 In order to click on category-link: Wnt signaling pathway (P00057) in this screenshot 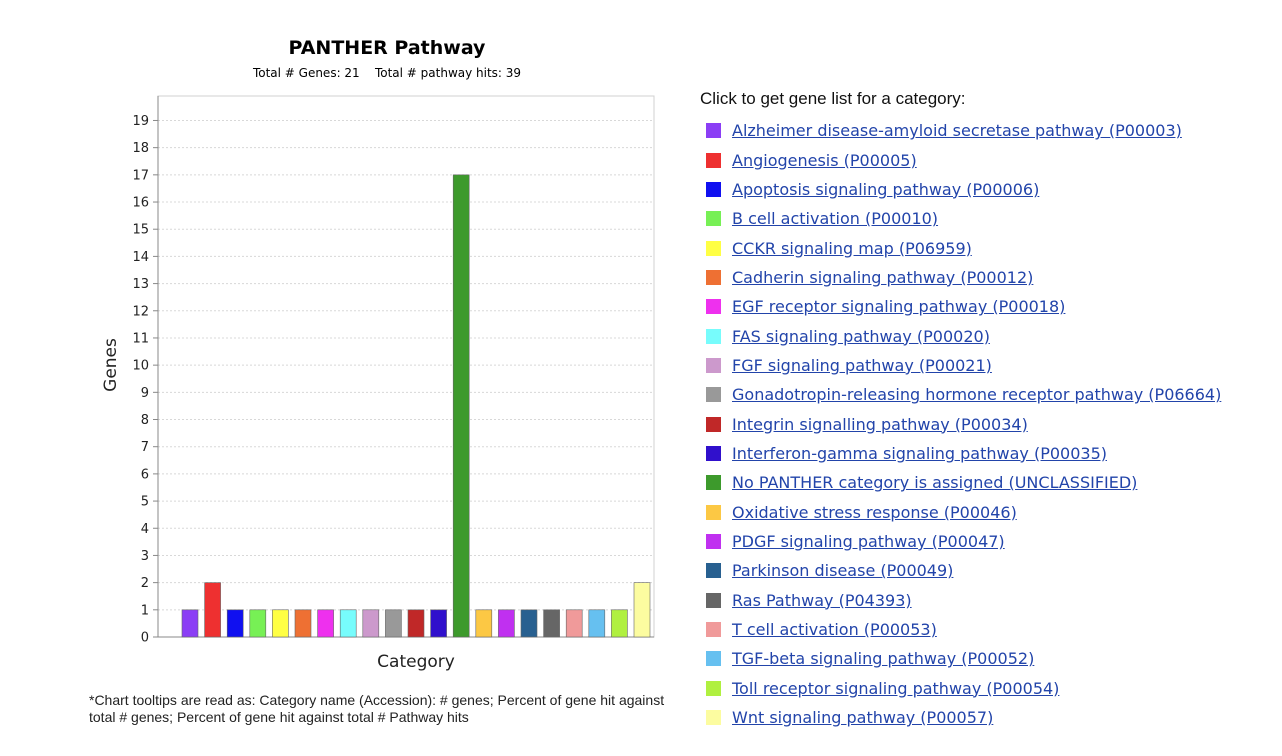, I will do `click(863, 718)`.